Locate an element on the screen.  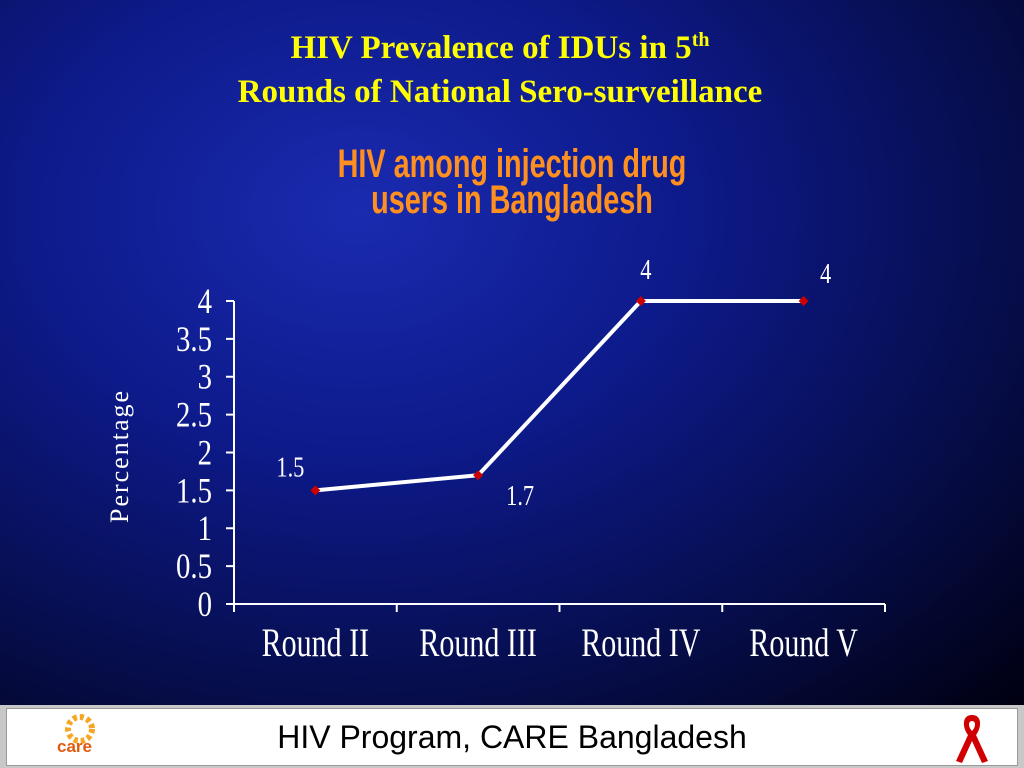
footer: care HIV Program, CARE Bangladesh is located at coordinates (512, 736).